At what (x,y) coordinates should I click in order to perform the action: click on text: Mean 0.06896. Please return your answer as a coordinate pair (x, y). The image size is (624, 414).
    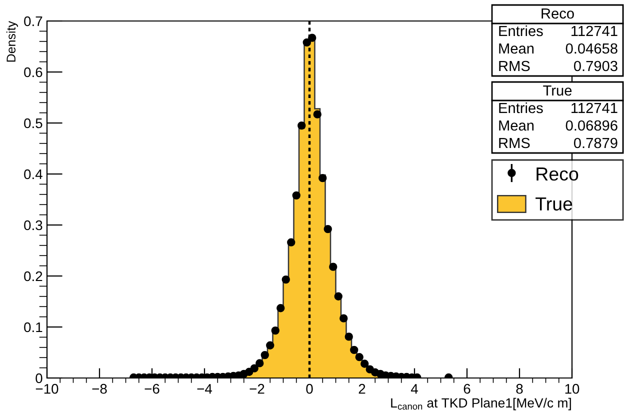
    Looking at the image, I should click on (558, 125).